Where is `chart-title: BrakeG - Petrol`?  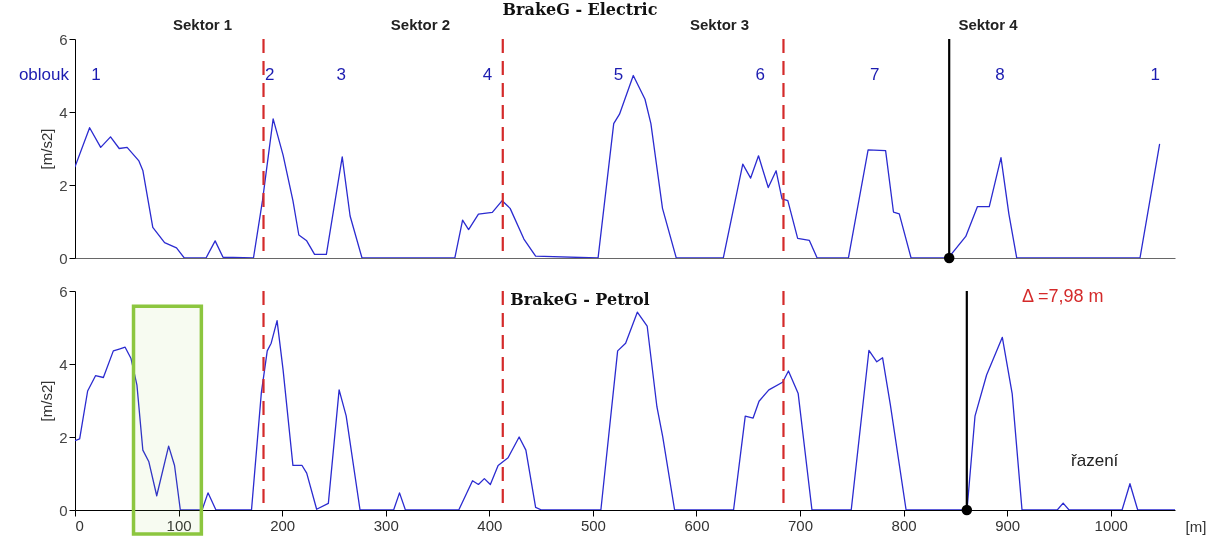
chart-title: BrakeG - Petrol is located at coordinates (580, 299).